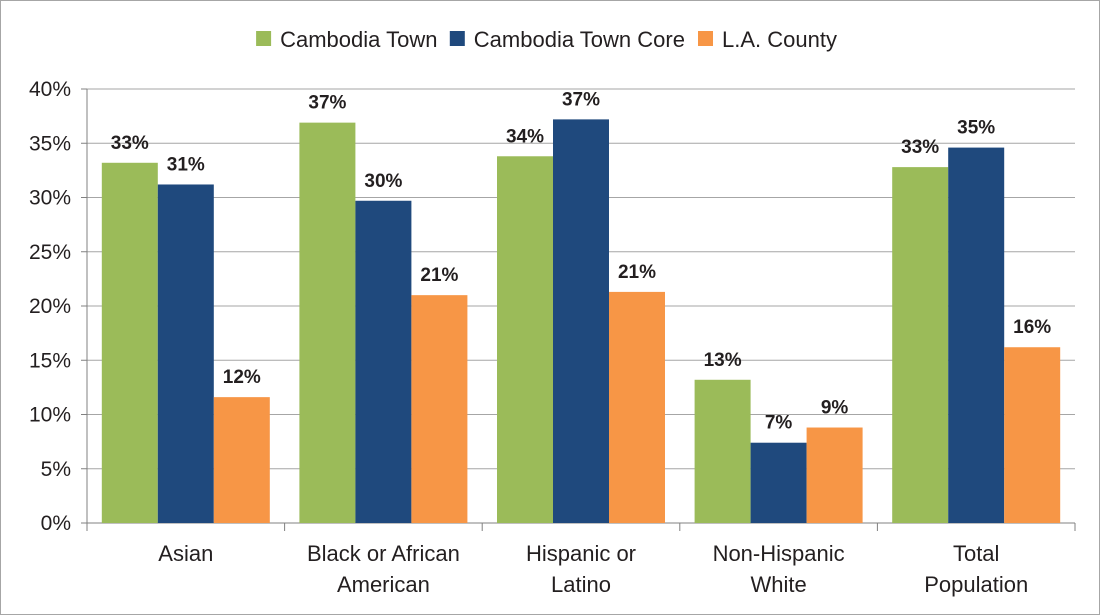 The image size is (1100, 615). I want to click on data-label: 16%, so click(1032, 327).